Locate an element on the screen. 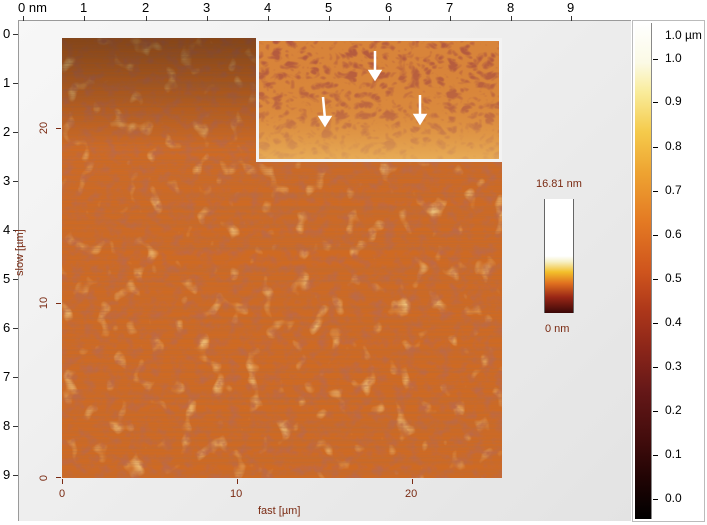 The height and width of the screenshot is (525, 707). inset-texture is located at coordinates (379, 100).